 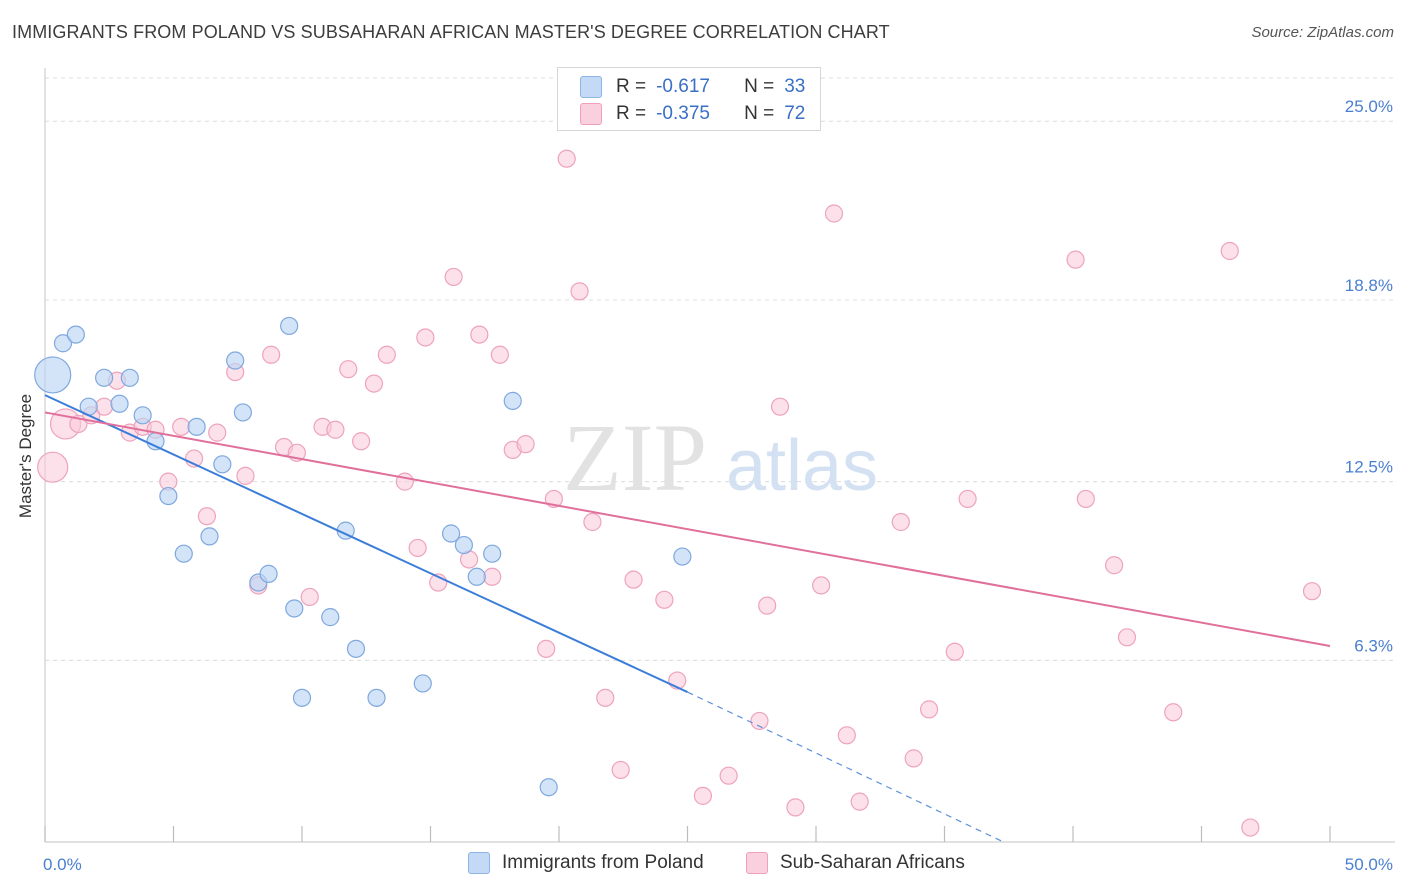 I want to click on legend-r-value: -0.617, so click(x=683, y=86).